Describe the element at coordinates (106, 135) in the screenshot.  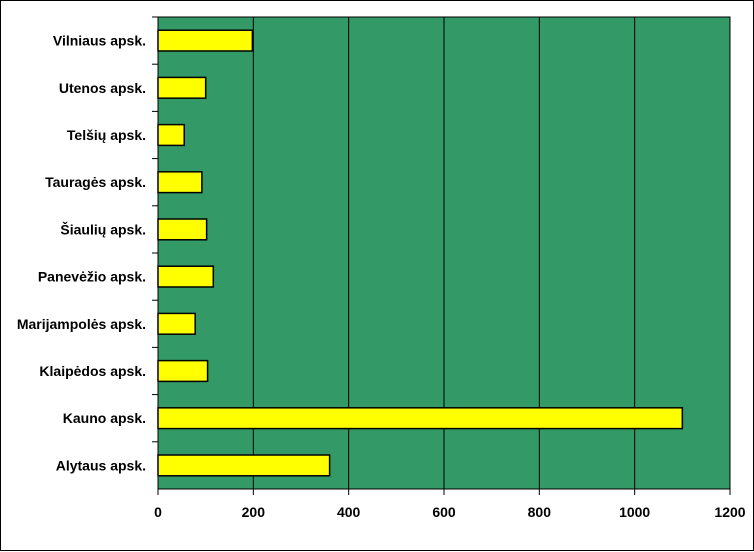
I see `category-label: Telšių apsk.` at that location.